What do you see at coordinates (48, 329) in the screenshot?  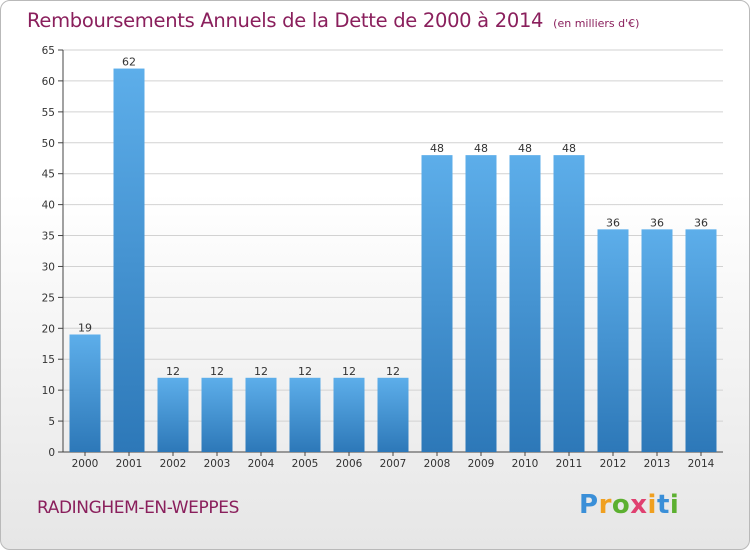 I see `y-tick-label: 20` at bounding box center [48, 329].